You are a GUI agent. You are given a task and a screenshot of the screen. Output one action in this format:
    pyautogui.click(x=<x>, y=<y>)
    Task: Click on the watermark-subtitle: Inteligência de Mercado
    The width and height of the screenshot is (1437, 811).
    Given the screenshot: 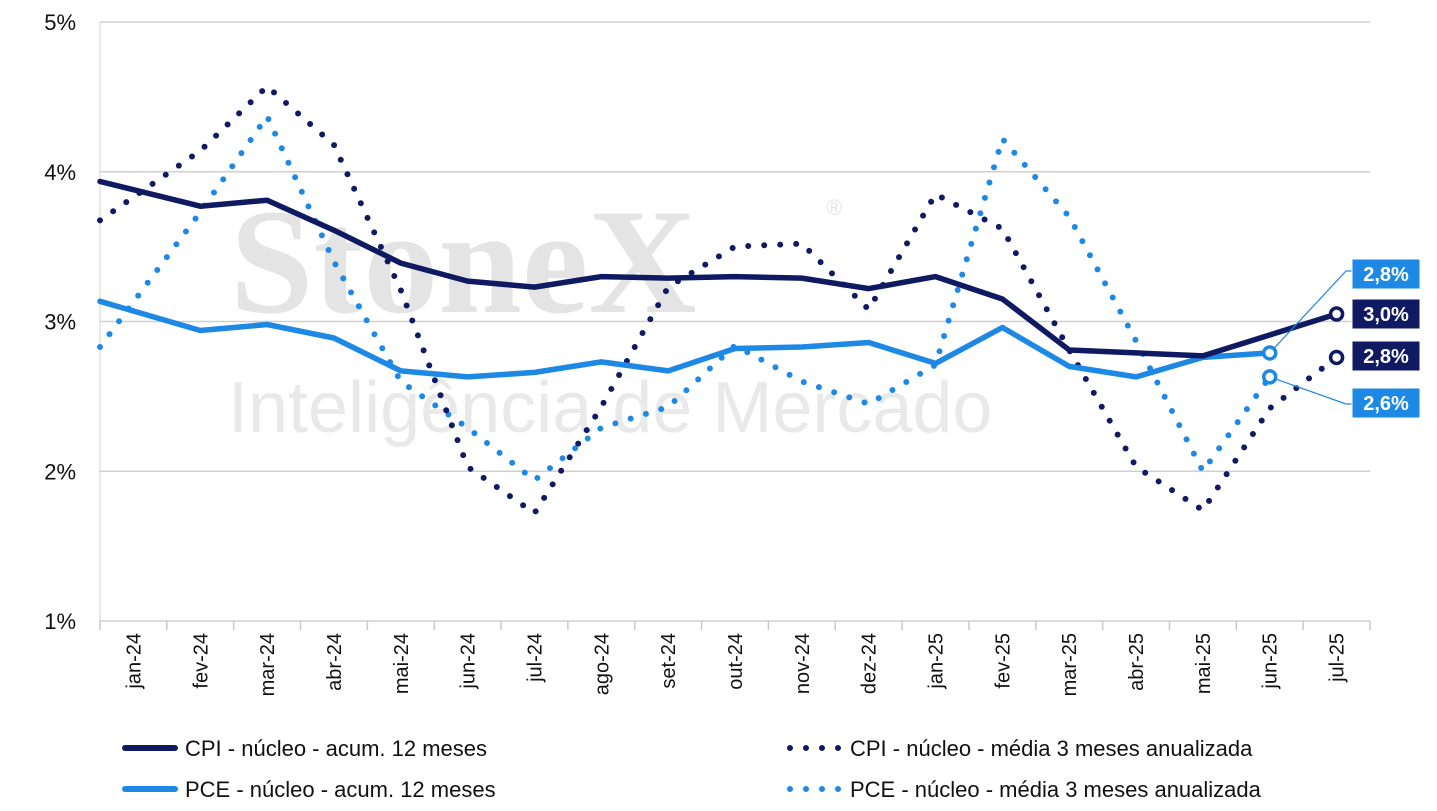 What is the action you would take?
    pyautogui.click(x=610, y=408)
    